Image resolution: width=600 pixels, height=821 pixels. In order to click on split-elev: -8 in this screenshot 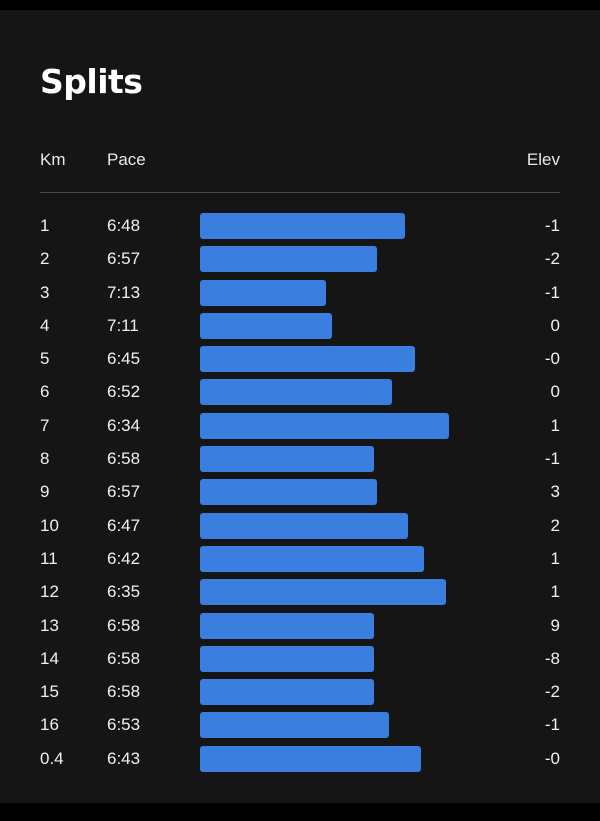, I will do `click(552, 658)`.